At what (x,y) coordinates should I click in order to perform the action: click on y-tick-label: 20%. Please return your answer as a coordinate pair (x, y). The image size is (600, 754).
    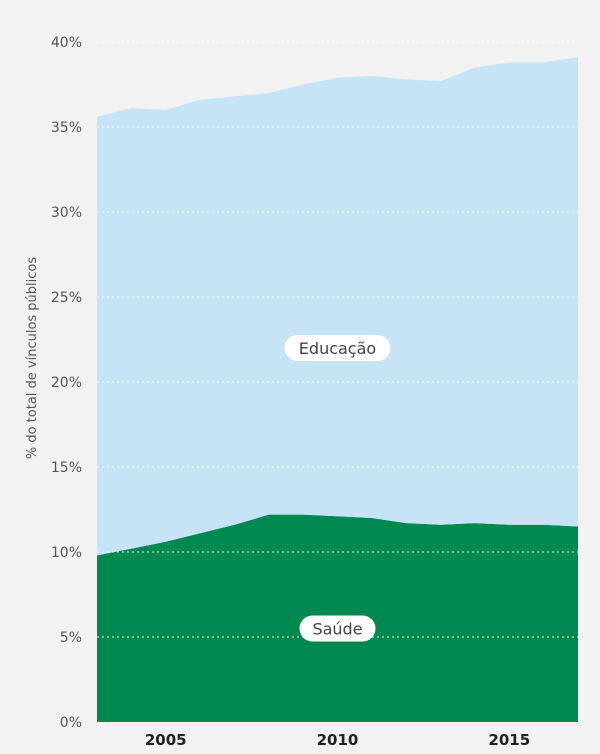
    Looking at the image, I should click on (66, 383).